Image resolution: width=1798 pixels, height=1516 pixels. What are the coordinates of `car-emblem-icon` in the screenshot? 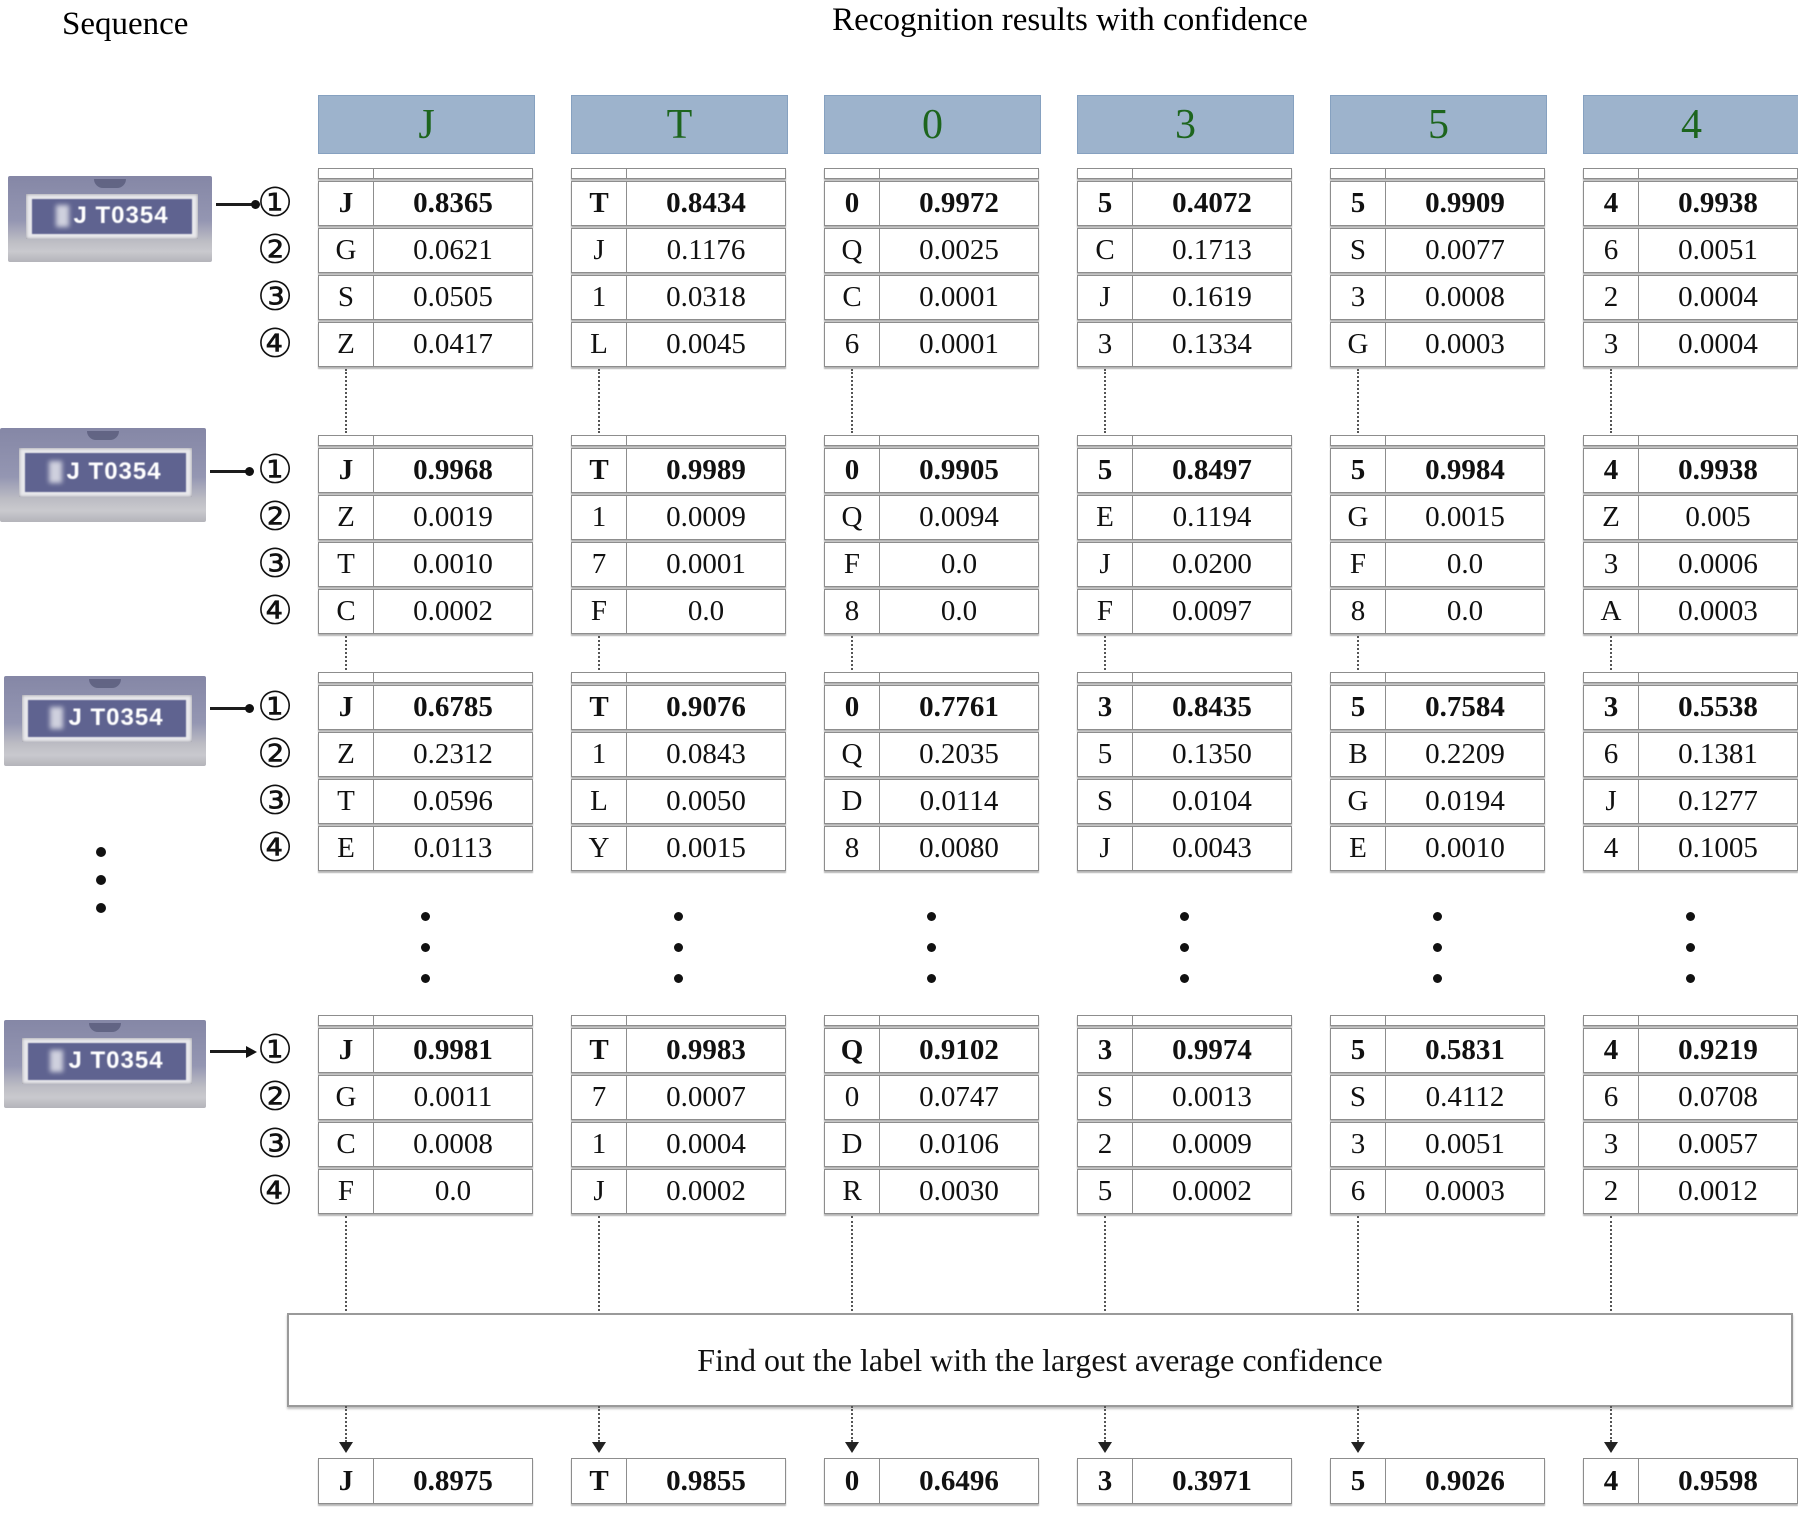 It's located at (110, 183).